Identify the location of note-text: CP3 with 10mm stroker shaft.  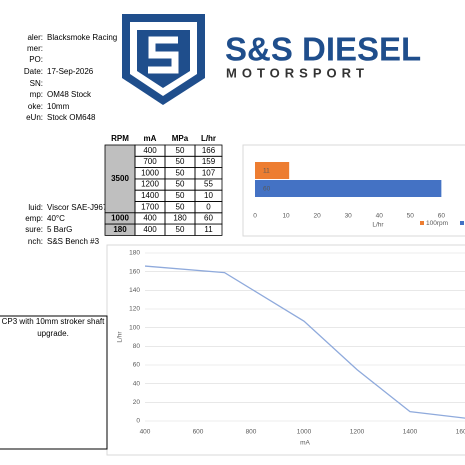
(53, 321).